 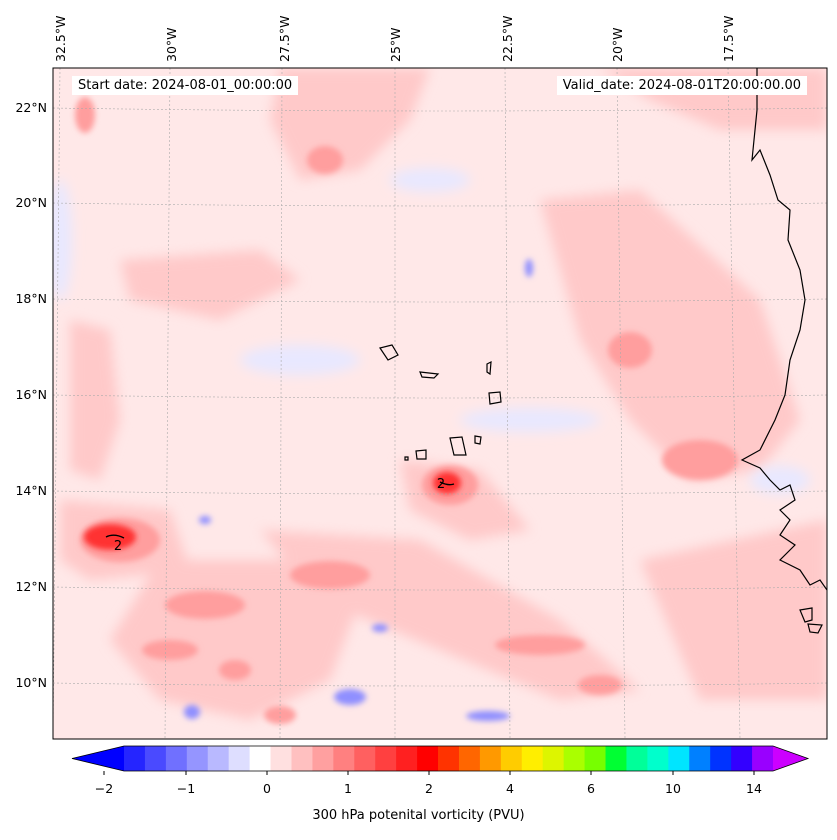 What do you see at coordinates (441, 484) in the screenshot?
I see `contour-label-center: 2` at bounding box center [441, 484].